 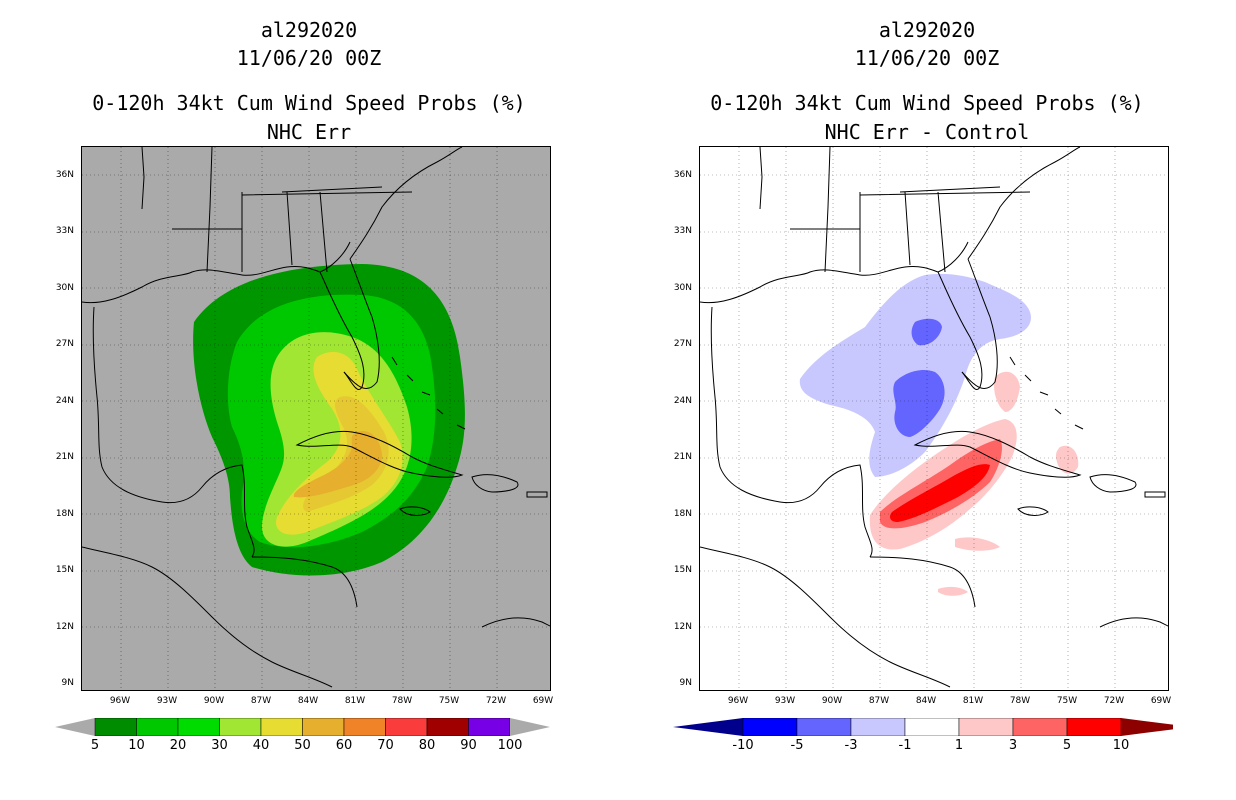 What do you see at coordinates (927, 103) in the screenshot?
I see `right-product-title: 0-120h 34kt Cum Wind Speed Probs (%)` at bounding box center [927, 103].